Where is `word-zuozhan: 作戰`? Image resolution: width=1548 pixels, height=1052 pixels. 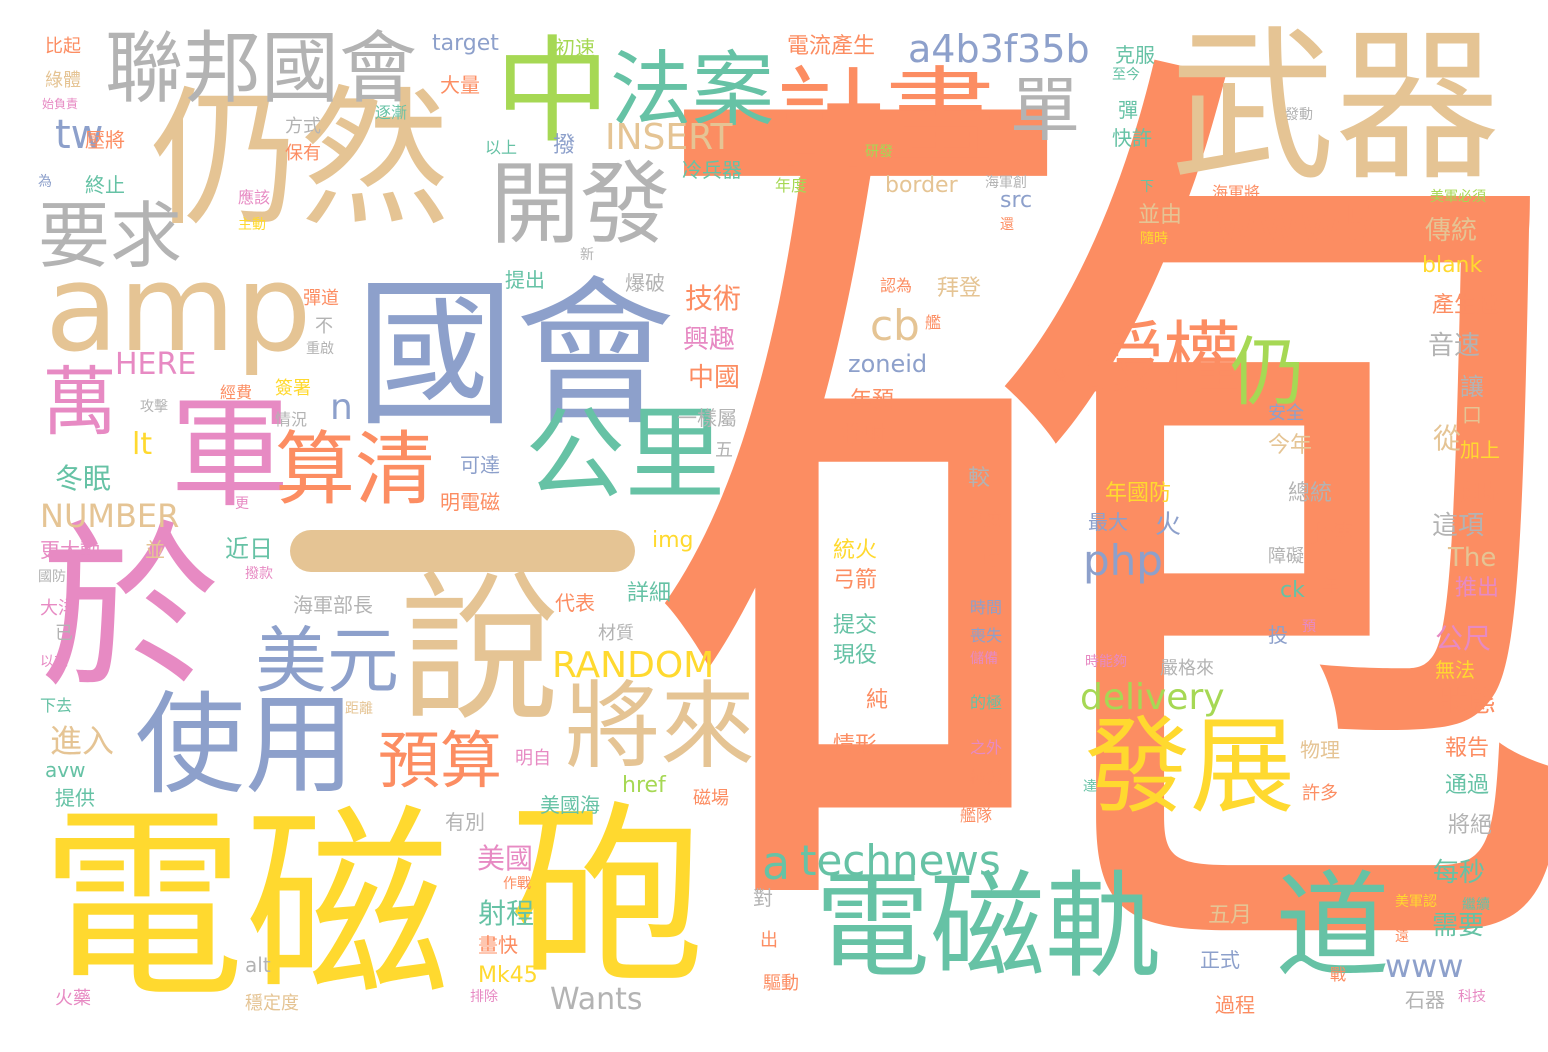
word-zuozhan: 作戰 is located at coordinates (517, 884).